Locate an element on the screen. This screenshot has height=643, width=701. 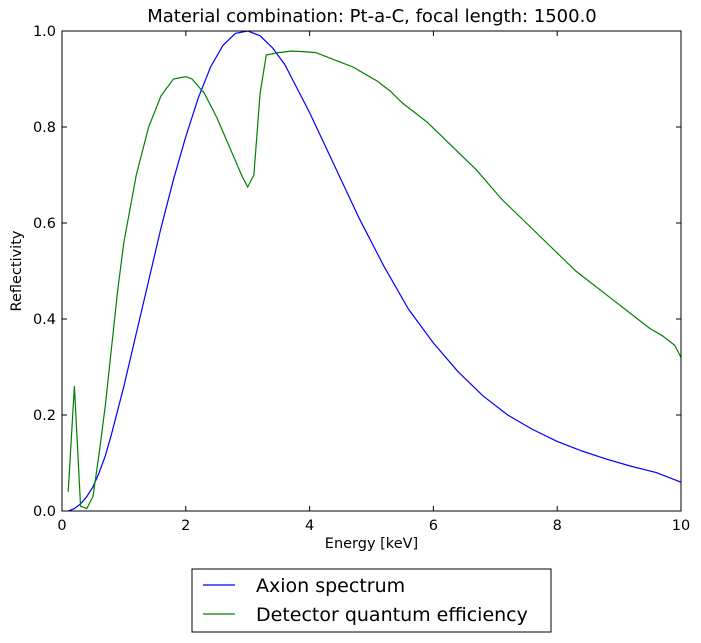
x-tick-label: 2 is located at coordinates (185, 526).